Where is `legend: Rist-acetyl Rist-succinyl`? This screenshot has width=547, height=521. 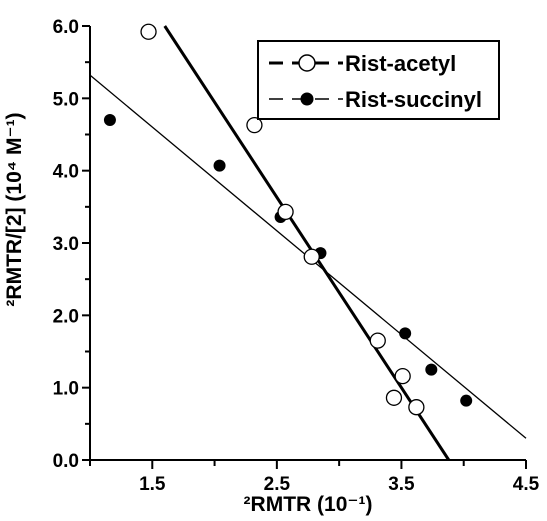 legend: Rist-acetyl Rist-succinyl is located at coordinates (378, 80).